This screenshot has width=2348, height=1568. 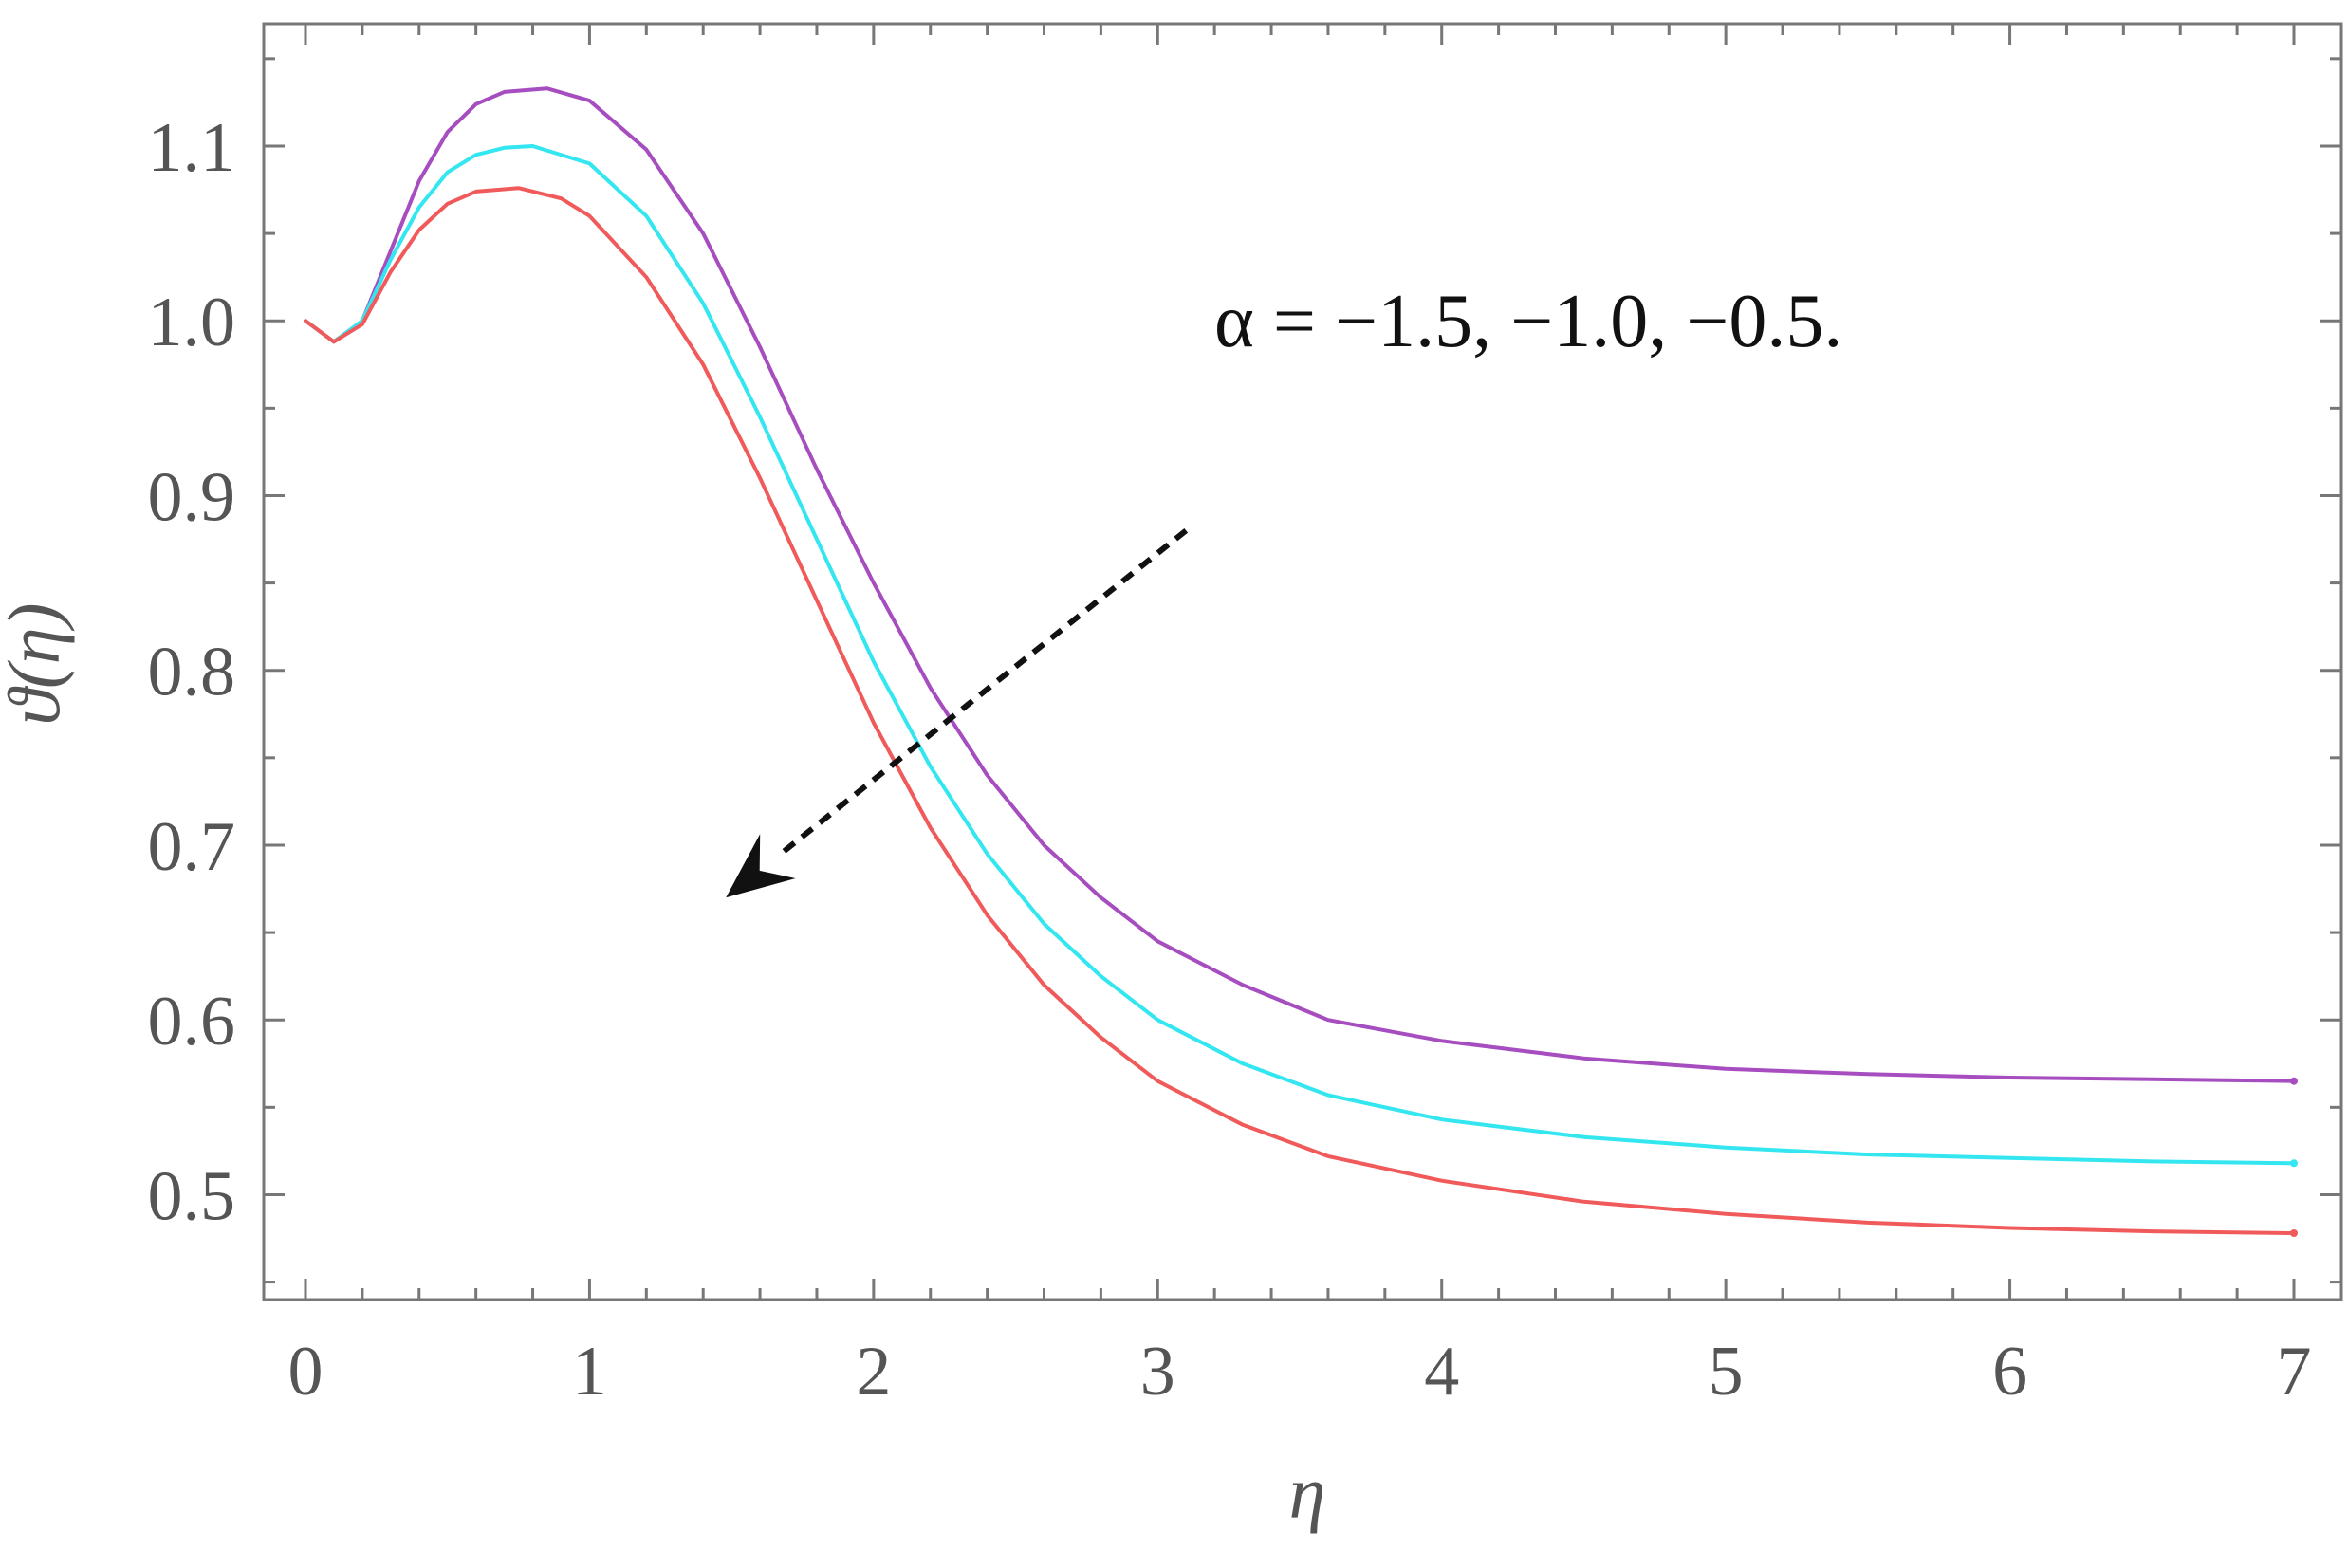 What do you see at coordinates (761, 866) in the screenshot?
I see `arrow-head` at bounding box center [761, 866].